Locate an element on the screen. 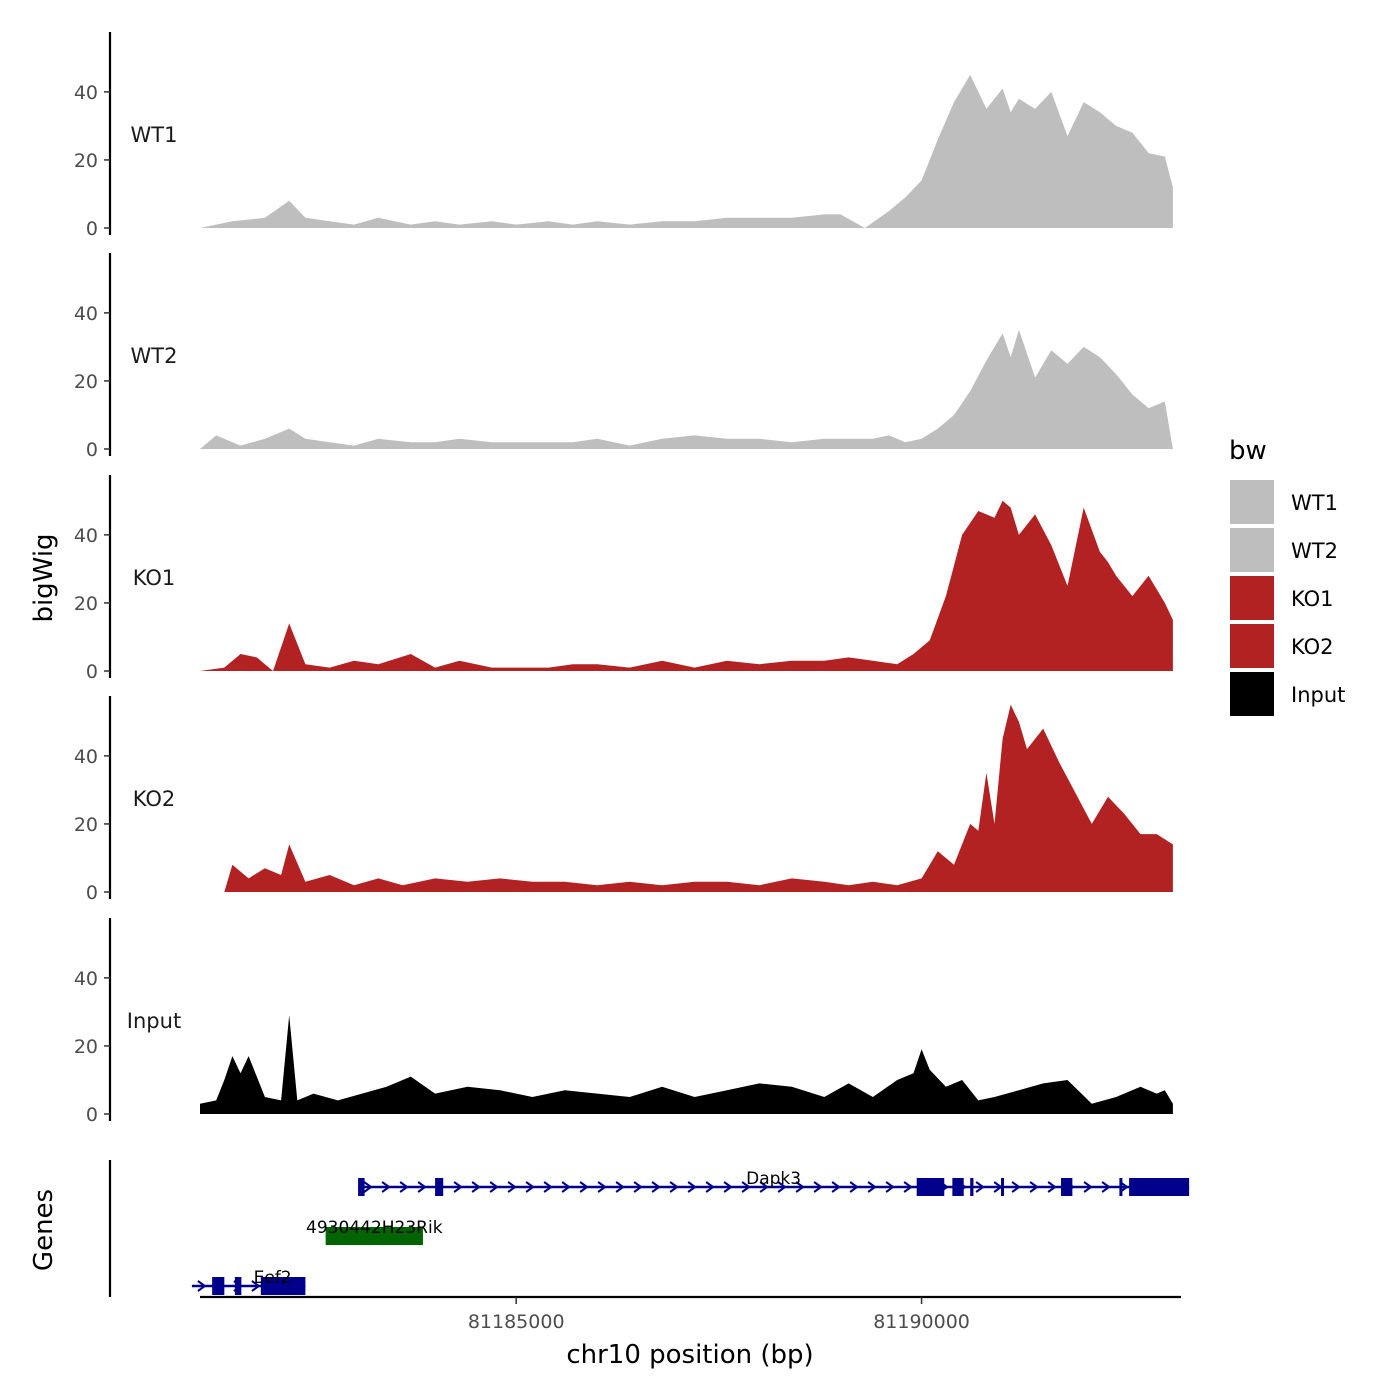 The width and height of the screenshot is (1400, 1400). x-tick-label: 81185000 is located at coordinates (516, 1322).